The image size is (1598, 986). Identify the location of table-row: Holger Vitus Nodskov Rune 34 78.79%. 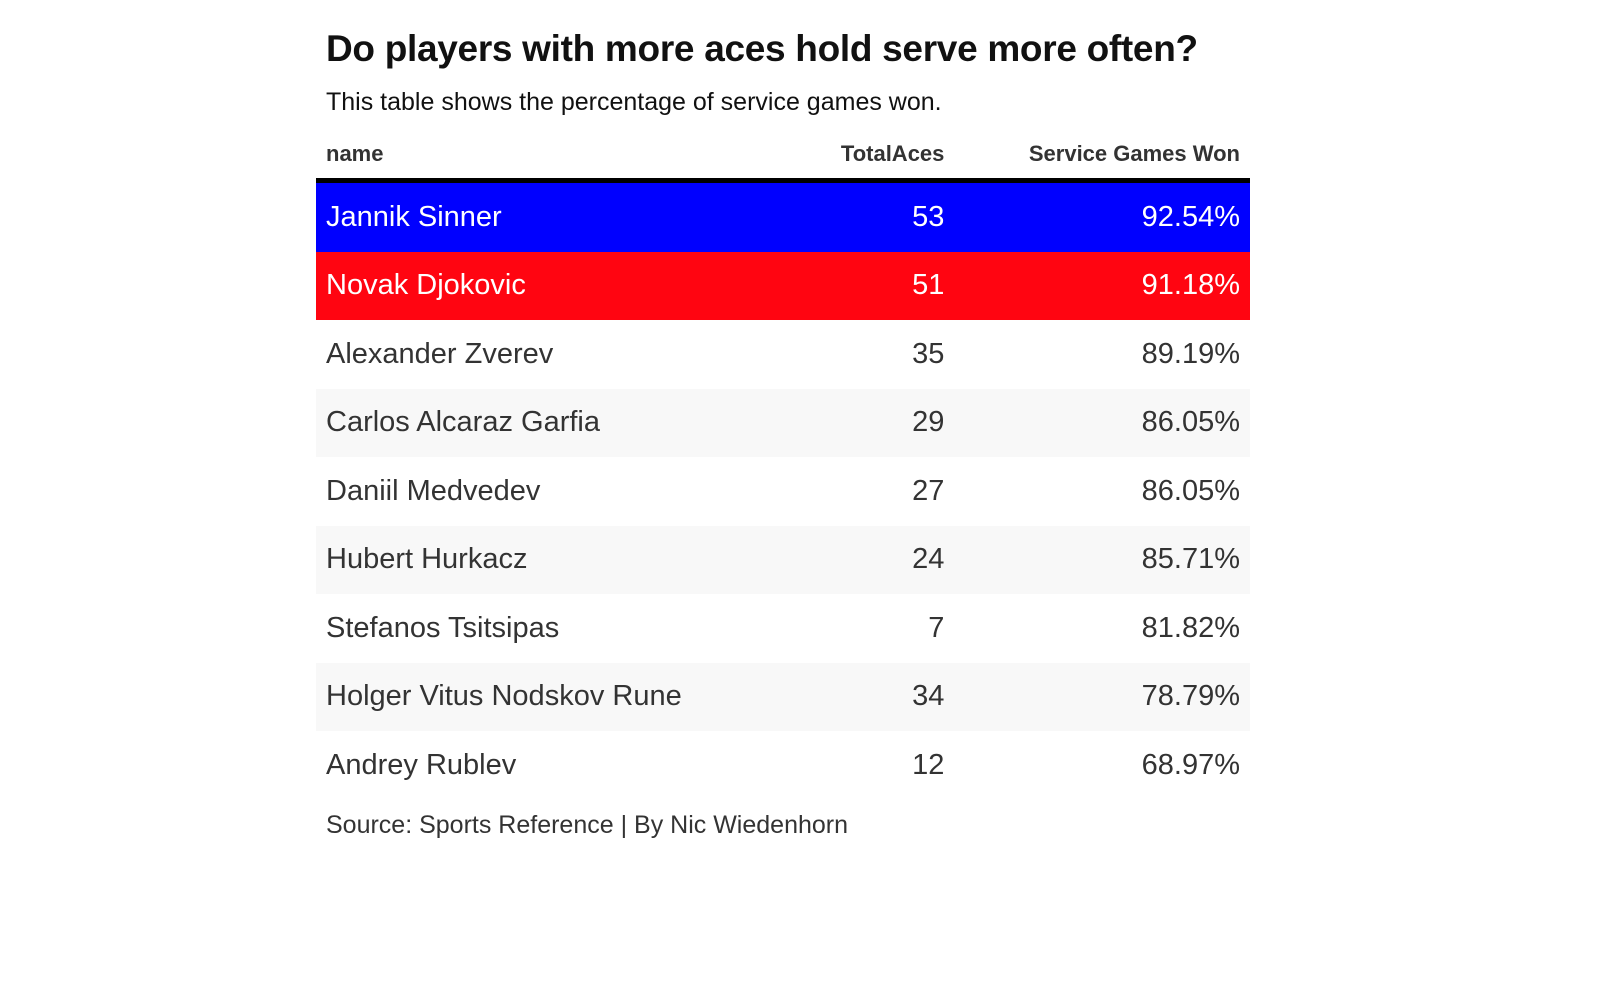
(783, 696).